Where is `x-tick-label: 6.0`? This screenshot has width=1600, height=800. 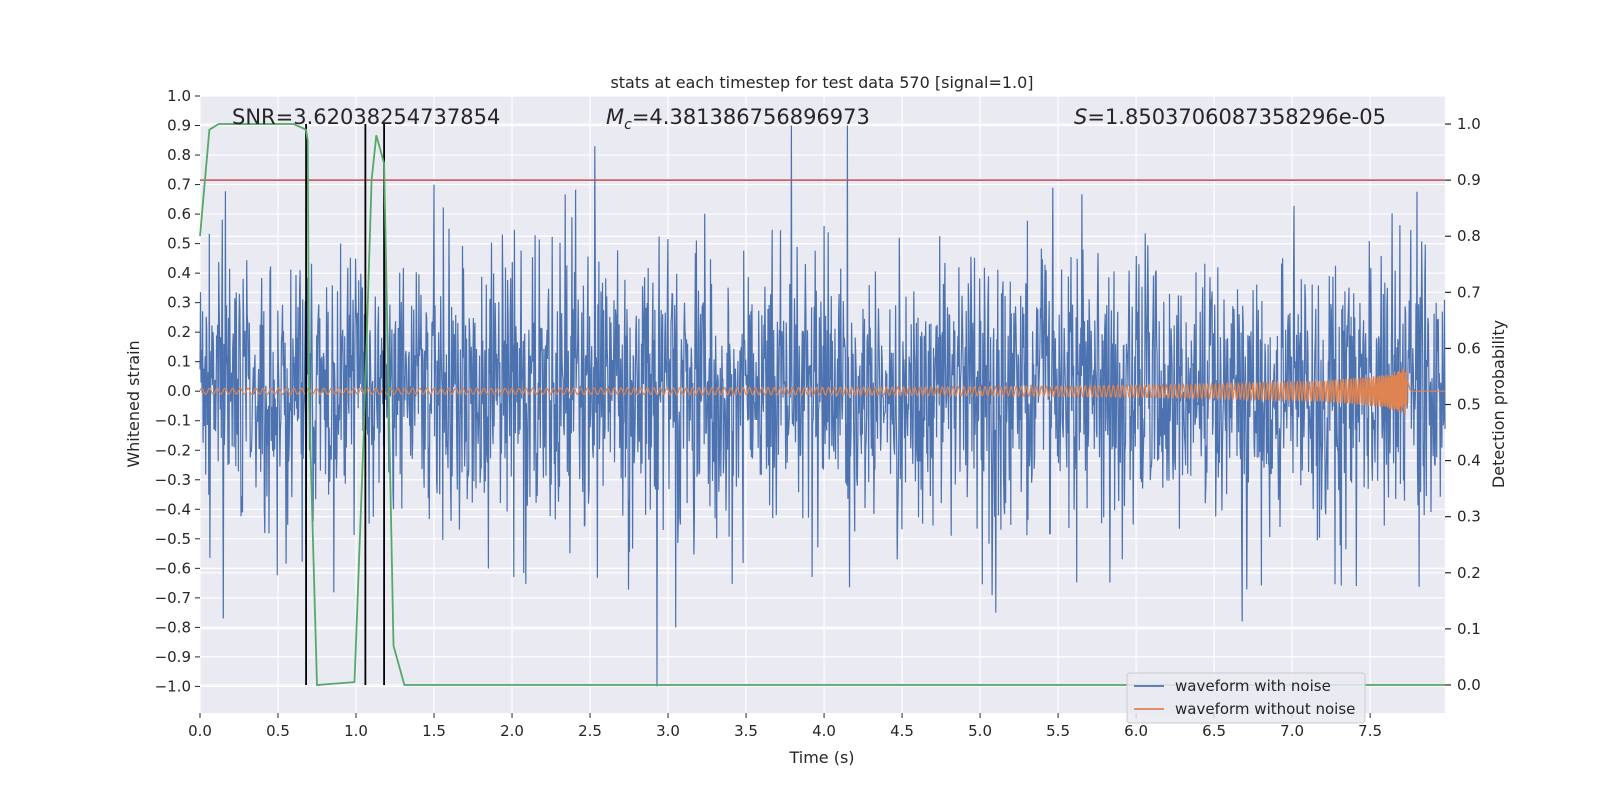
x-tick-label: 6.0 is located at coordinates (1136, 731).